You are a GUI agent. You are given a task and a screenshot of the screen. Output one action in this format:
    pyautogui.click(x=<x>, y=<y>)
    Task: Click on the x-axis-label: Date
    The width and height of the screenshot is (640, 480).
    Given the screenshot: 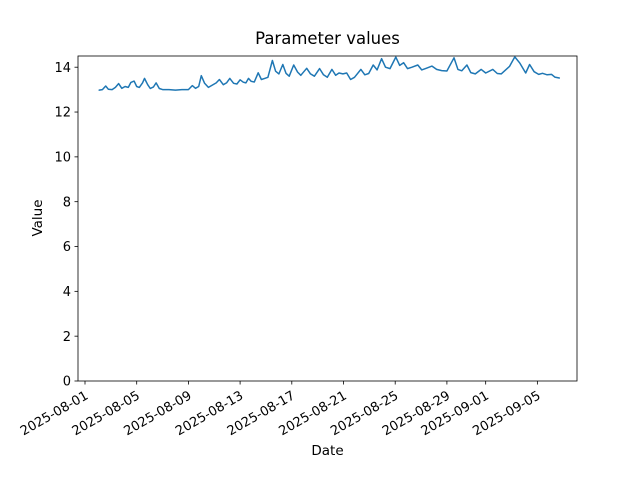 What is the action you would take?
    pyautogui.click(x=327, y=451)
    